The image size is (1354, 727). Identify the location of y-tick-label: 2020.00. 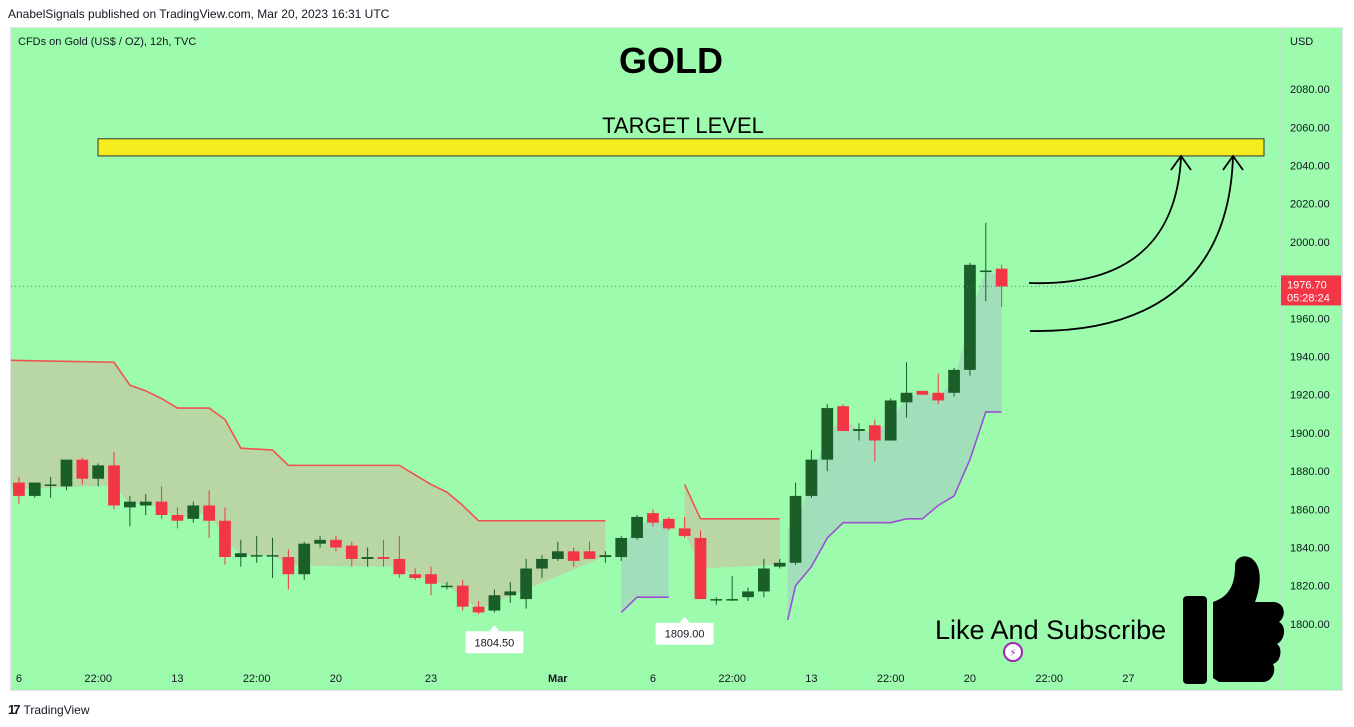
(1310, 205).